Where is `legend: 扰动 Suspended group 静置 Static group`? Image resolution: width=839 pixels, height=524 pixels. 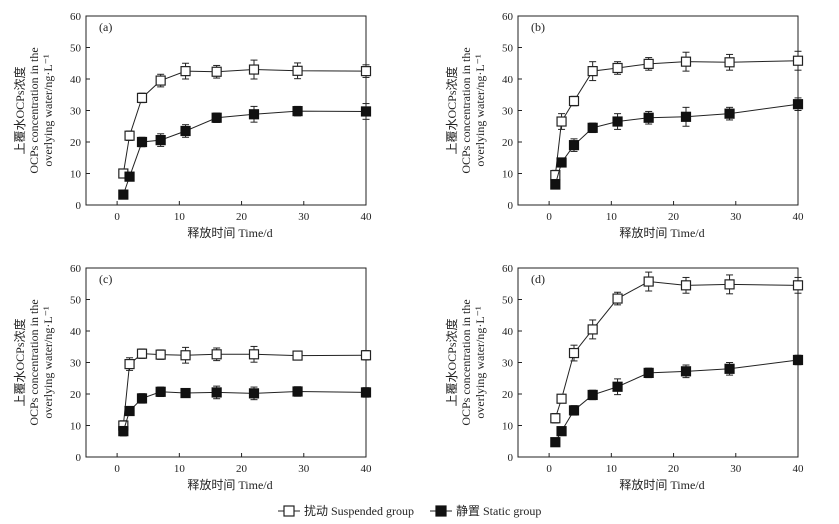 legend: 扰动 Suspended group 静置 Static group is located at coordinates (409, 511).